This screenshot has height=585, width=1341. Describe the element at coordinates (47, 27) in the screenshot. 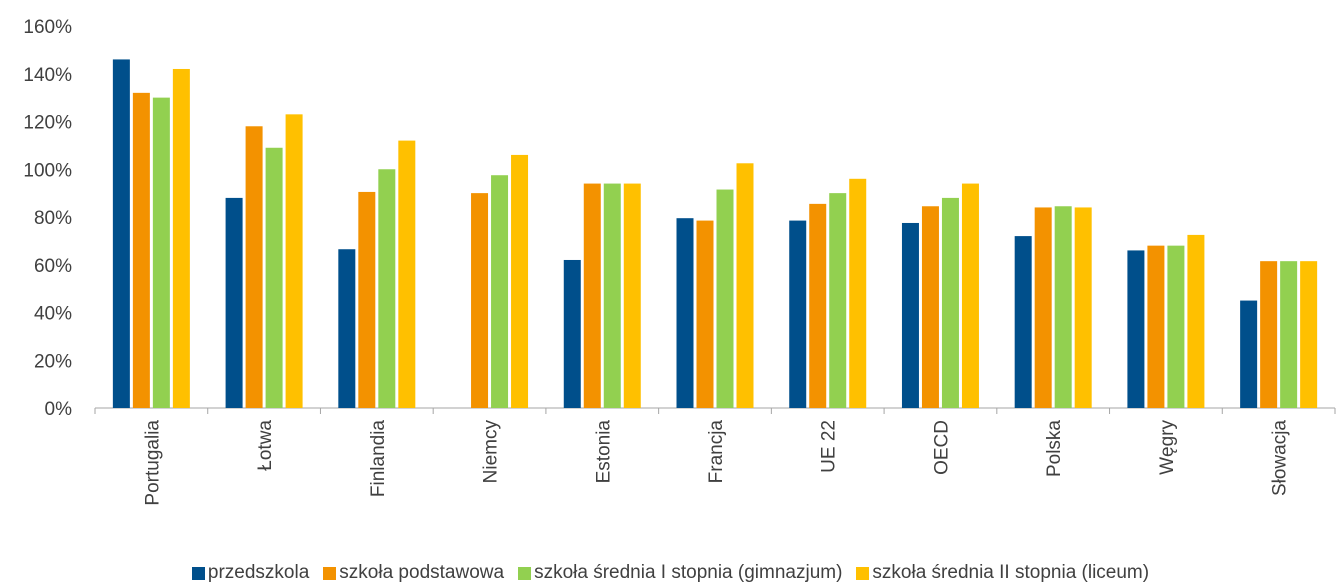

I see `y-tick-label: 160%` at that location.